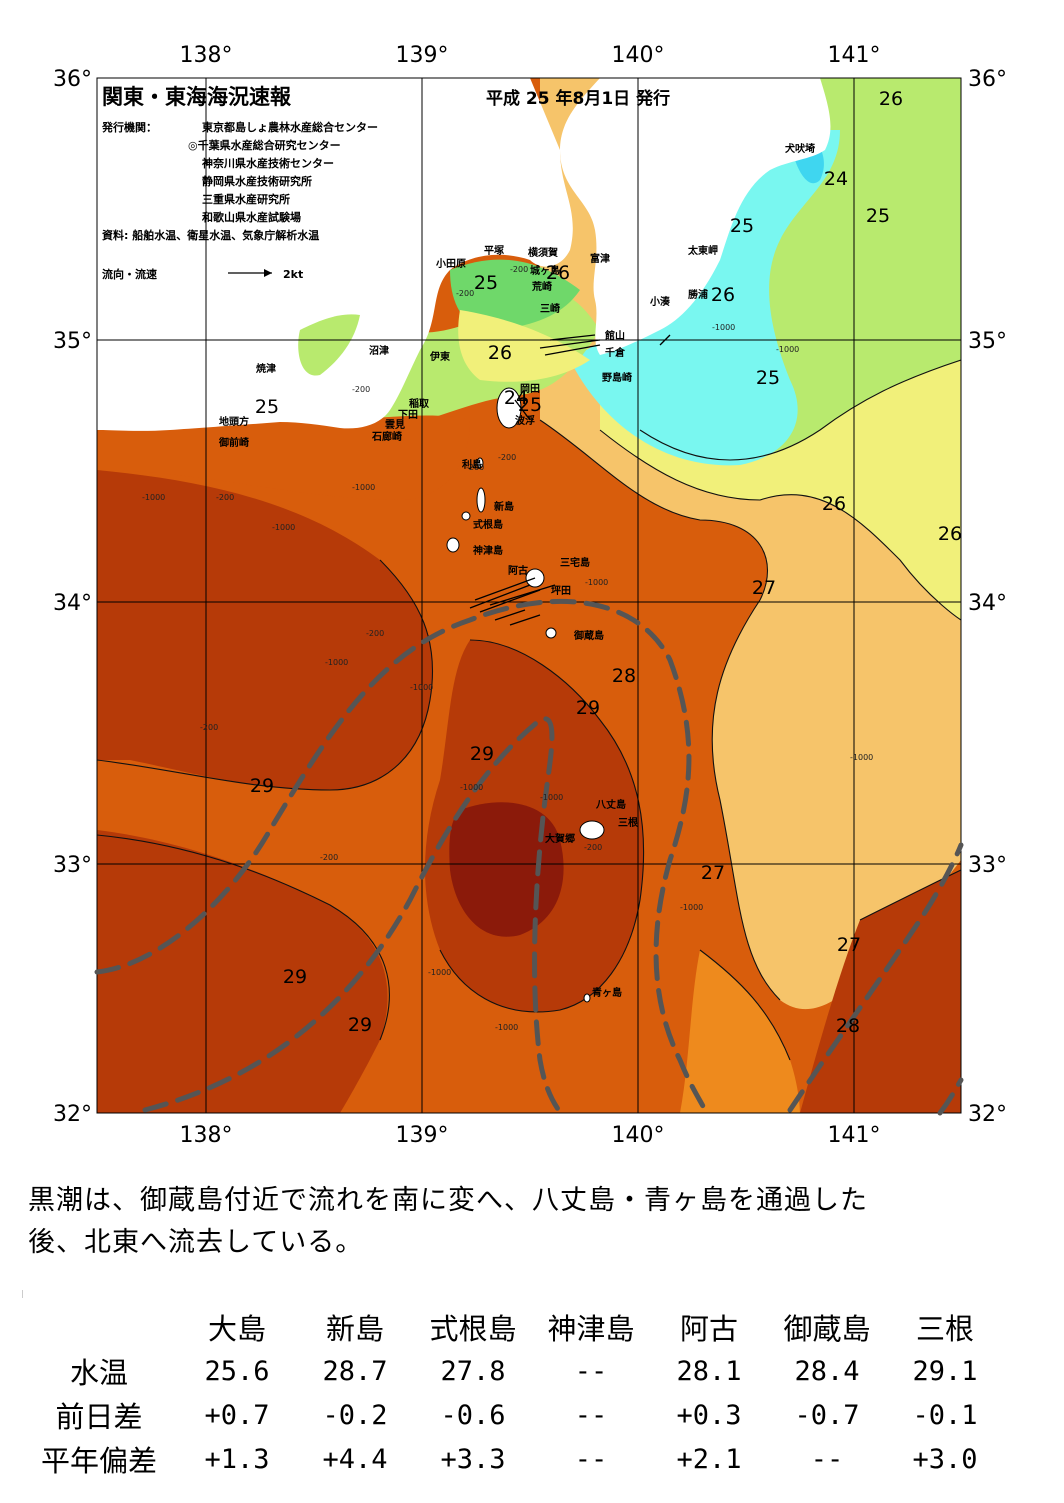 This screenshot has height=1503, width=1064. I want to click on table-cell: -0.2, so click(355, 1415).